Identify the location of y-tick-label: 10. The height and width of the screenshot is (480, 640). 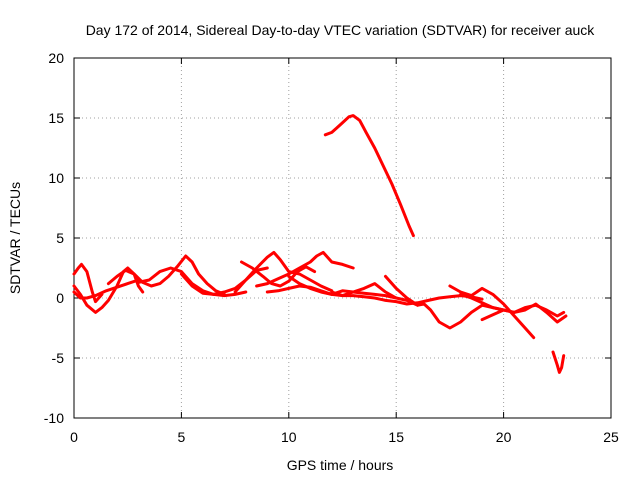
(56, 178).